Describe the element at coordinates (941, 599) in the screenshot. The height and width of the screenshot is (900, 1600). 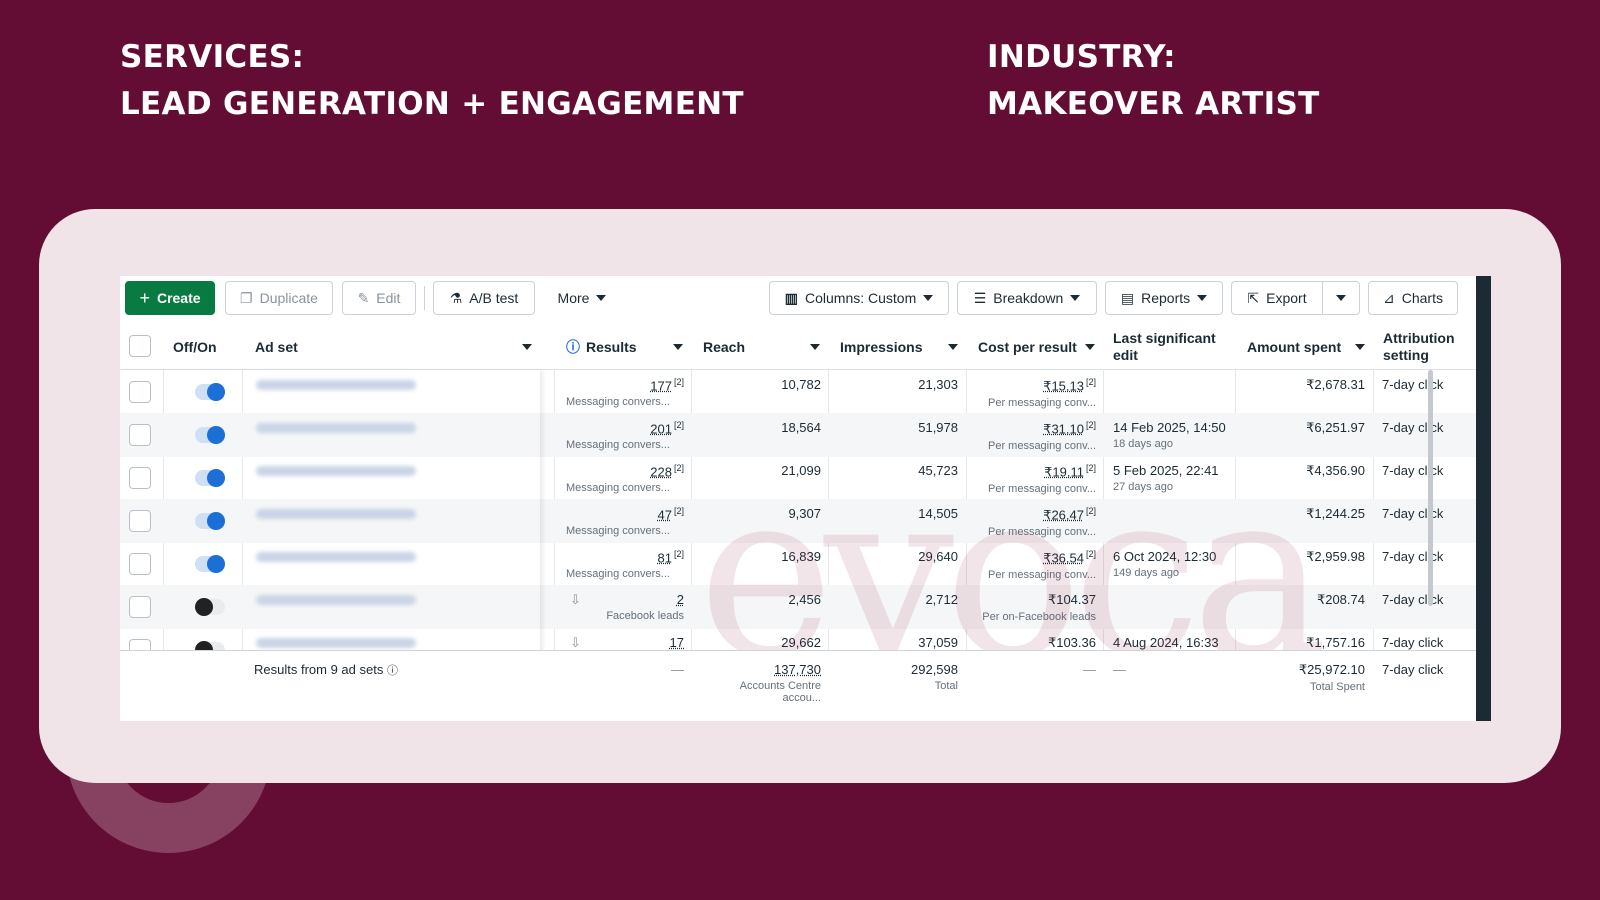
I see `impressions-cell: 2,712` at that location.